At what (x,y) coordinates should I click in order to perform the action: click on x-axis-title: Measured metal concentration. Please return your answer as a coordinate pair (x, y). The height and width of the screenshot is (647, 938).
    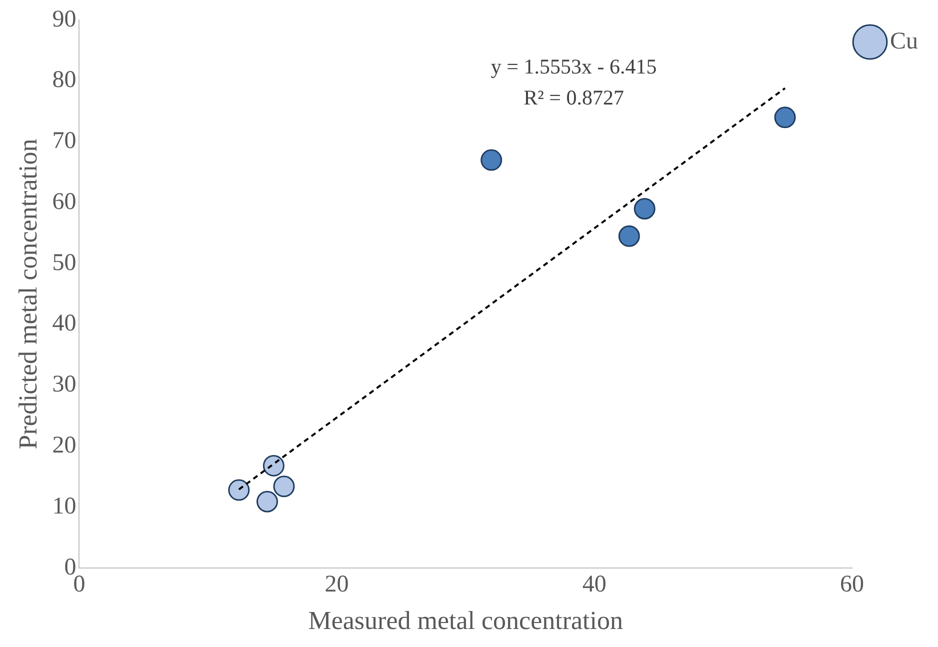
    Looking at the image, I should click on (465, 621).